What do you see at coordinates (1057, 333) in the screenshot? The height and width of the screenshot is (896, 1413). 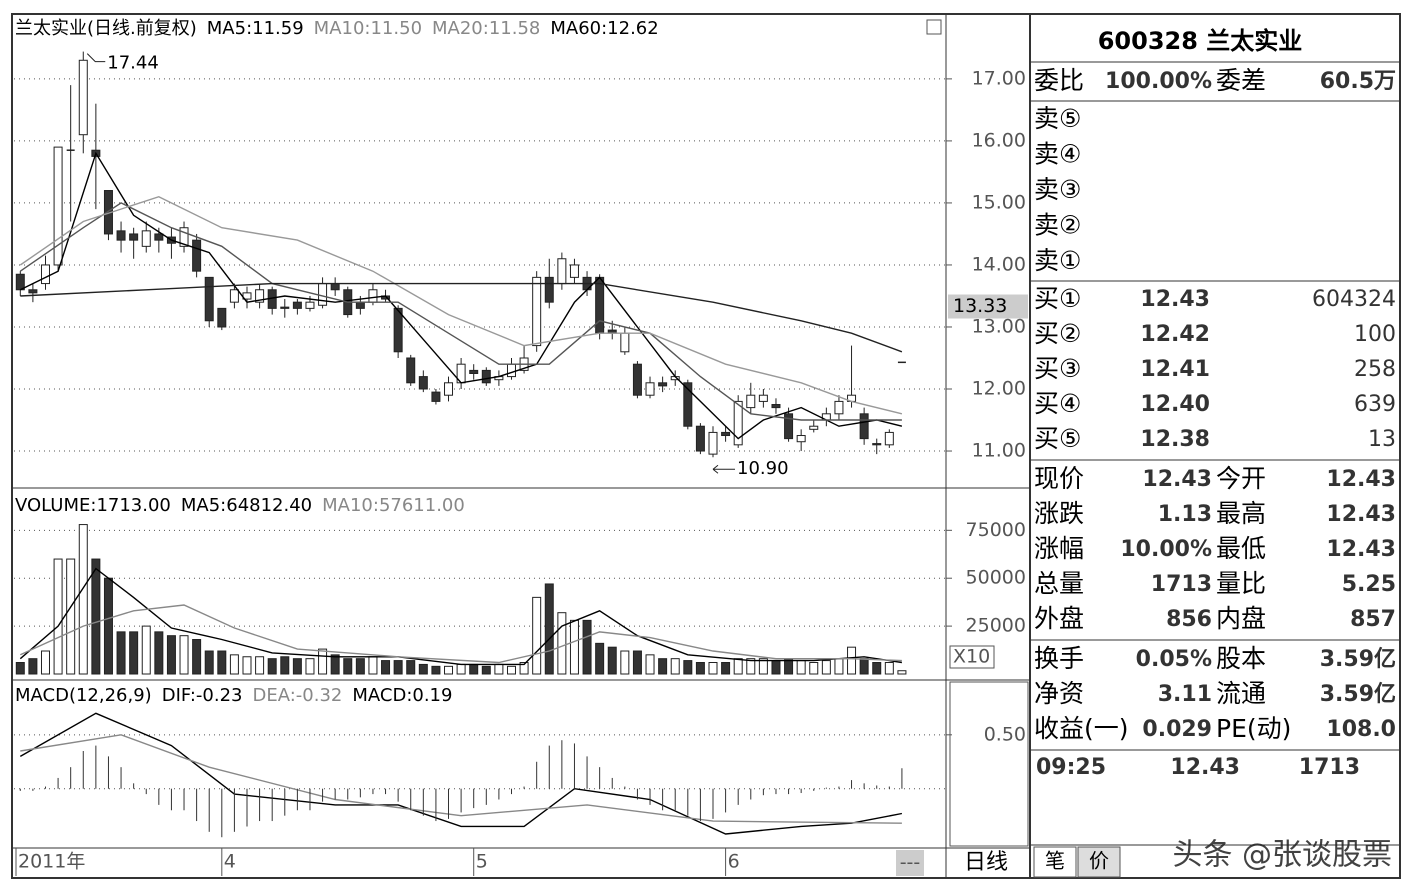 I see `bid-label: 买②` at bounding box center [1057, 333].